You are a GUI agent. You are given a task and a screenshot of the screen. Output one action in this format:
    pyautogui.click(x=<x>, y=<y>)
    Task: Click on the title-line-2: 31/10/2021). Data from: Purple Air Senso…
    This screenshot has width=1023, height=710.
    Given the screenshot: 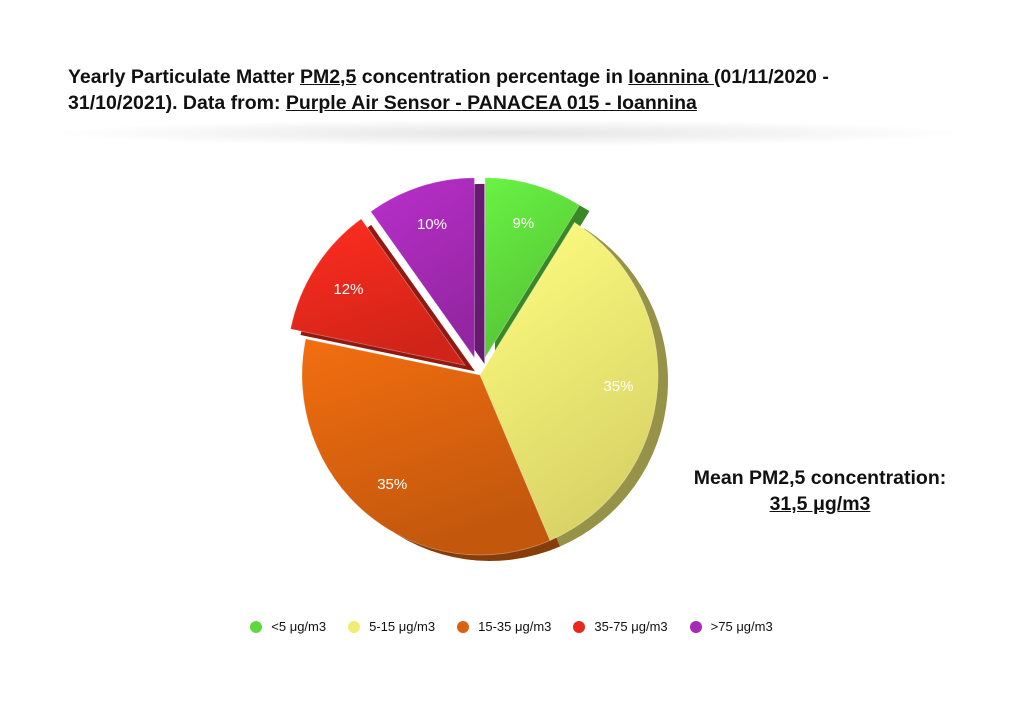 What is the action you would take?
    pyautogui.click(x=382, y=103)
    